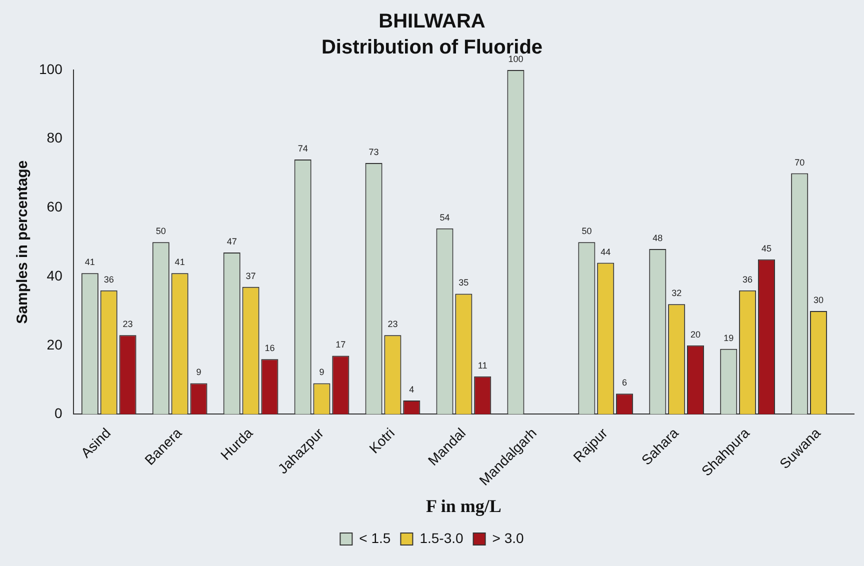  What do you see at coordinates (251, 275) in the screenshot?
I see `data-label: 37` at bounding box center [251, 275].